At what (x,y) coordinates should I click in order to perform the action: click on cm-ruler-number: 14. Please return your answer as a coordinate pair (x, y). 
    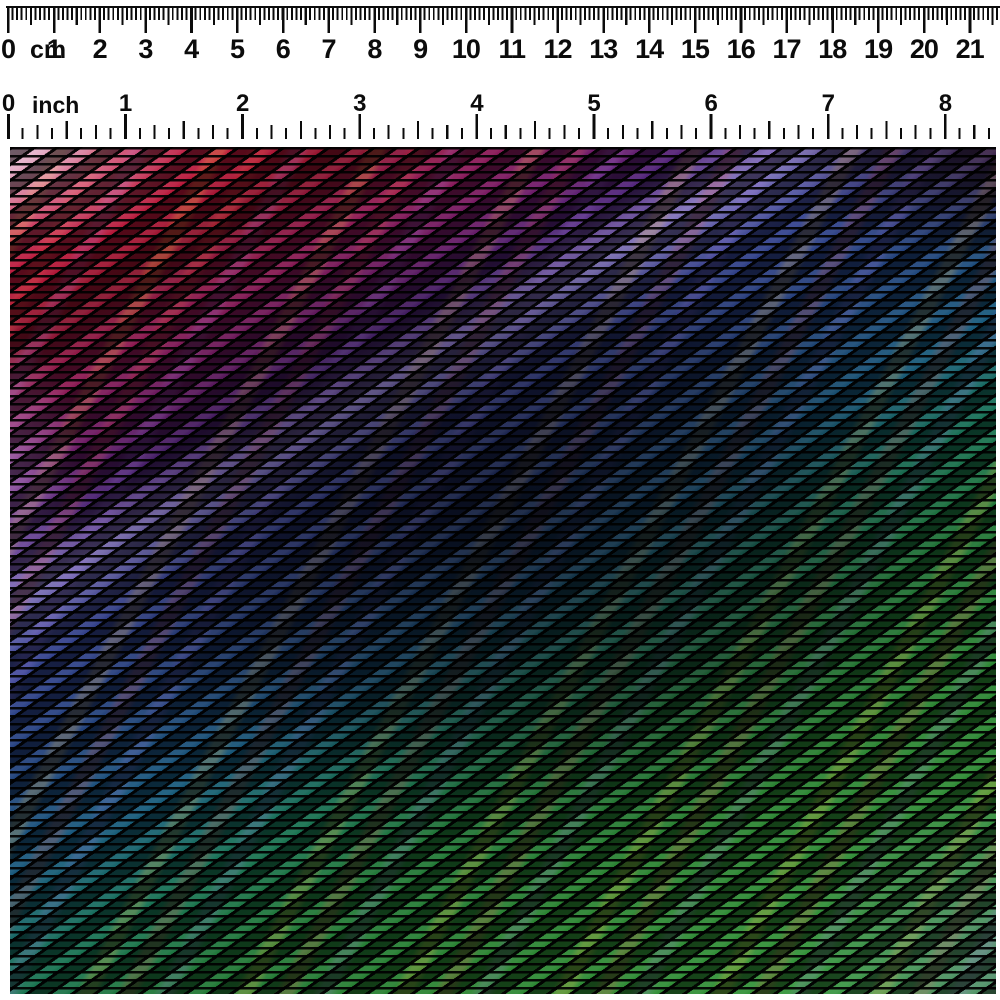
    Looking at the image, I should click on (649, 49).